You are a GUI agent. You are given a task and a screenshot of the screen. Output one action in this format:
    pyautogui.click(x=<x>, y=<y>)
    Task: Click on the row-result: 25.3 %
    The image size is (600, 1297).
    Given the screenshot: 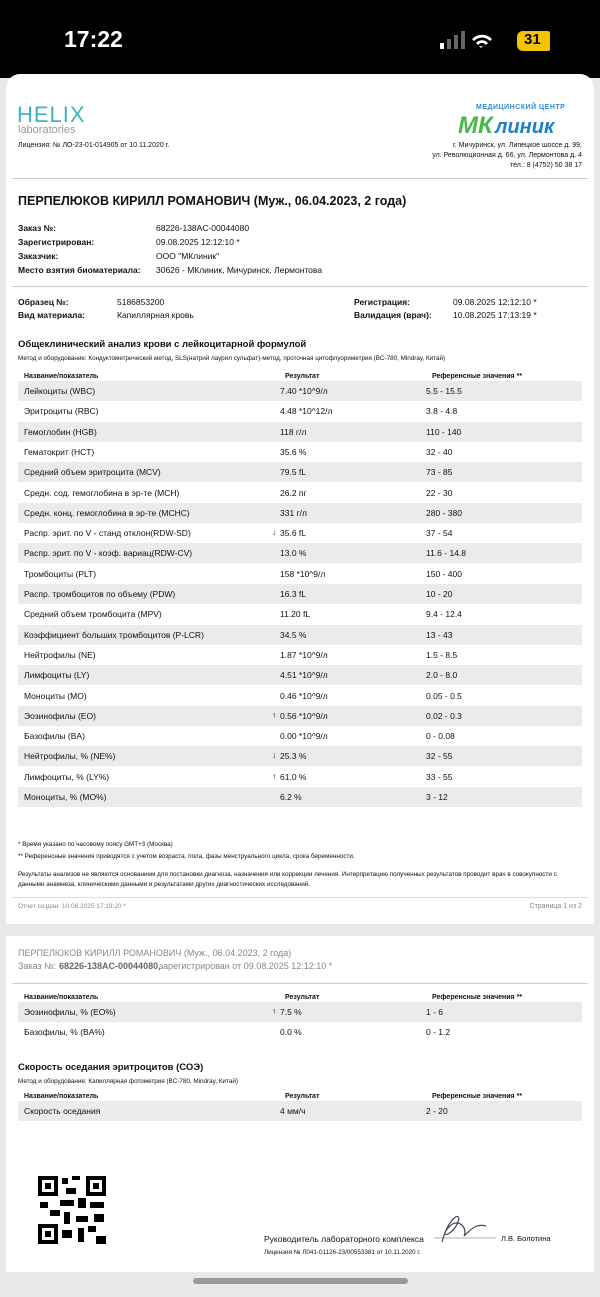 What is the action you would take?
    pyautogui.click(x=293, y=756)
    